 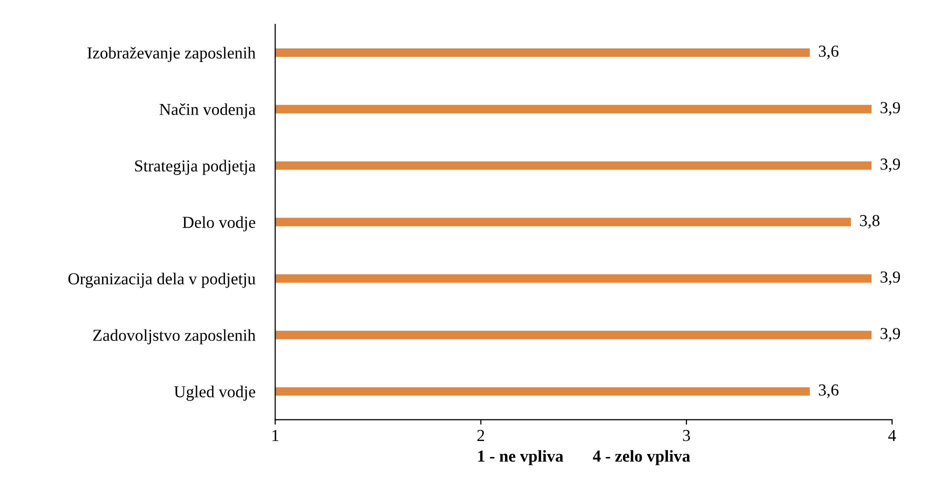 What do you see at coordinates (171, 54) in the screenshot?
I see `y-tick-label: Izobraževanje zaposlenih` at bounding box center [171, 54].